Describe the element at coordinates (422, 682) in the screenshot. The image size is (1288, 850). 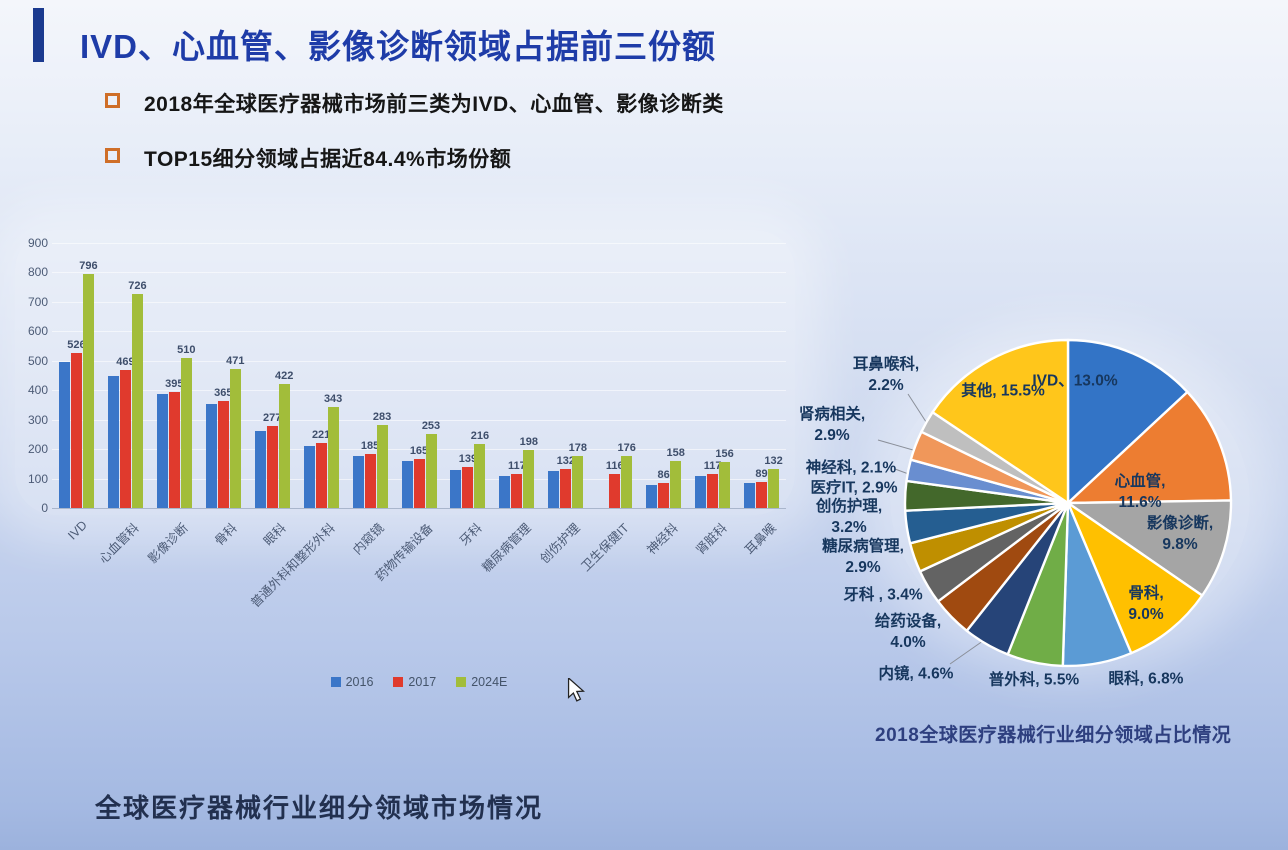
I see `legend-label: 2017` at that location.